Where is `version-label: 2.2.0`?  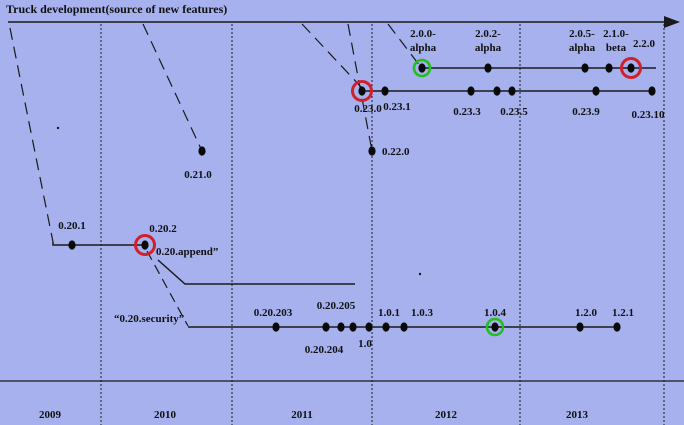 version-label: 2.2.0 is located at coordinates (644, 44).